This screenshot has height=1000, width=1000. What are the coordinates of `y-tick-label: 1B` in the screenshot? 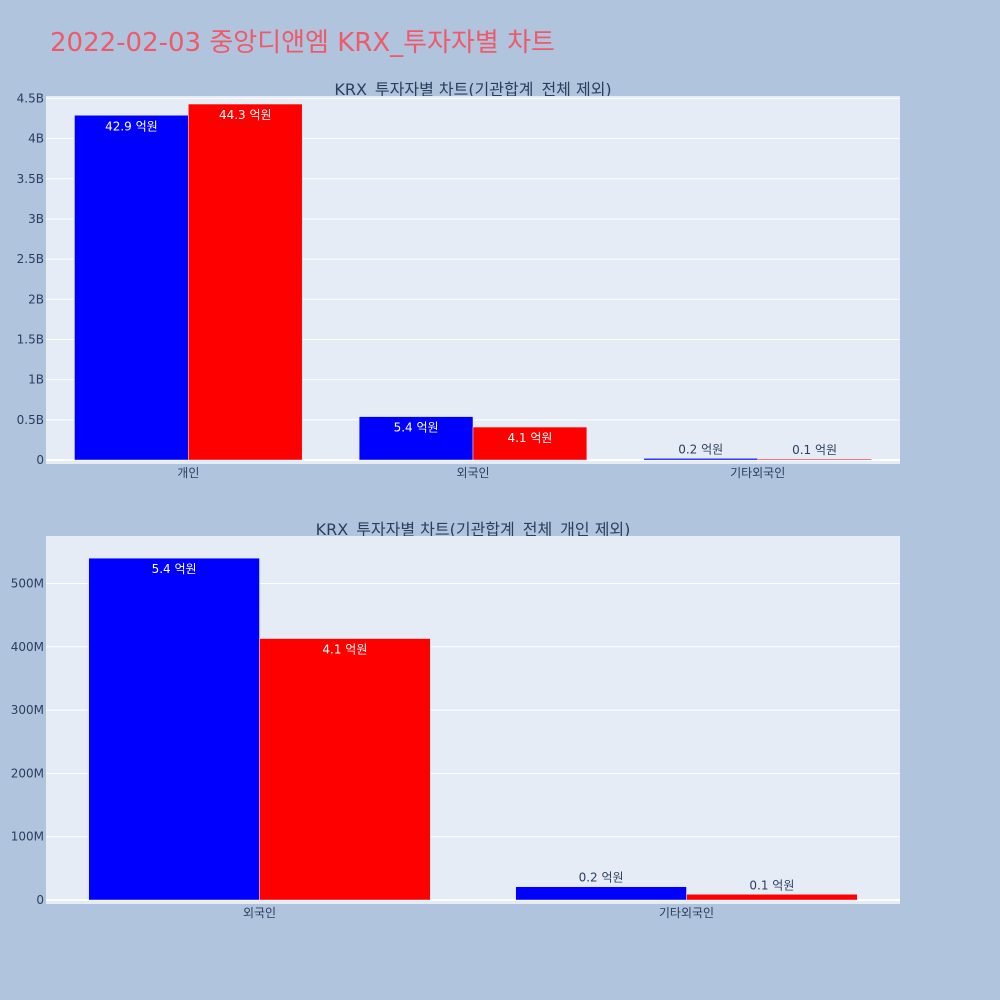 It's located at (36, 380).